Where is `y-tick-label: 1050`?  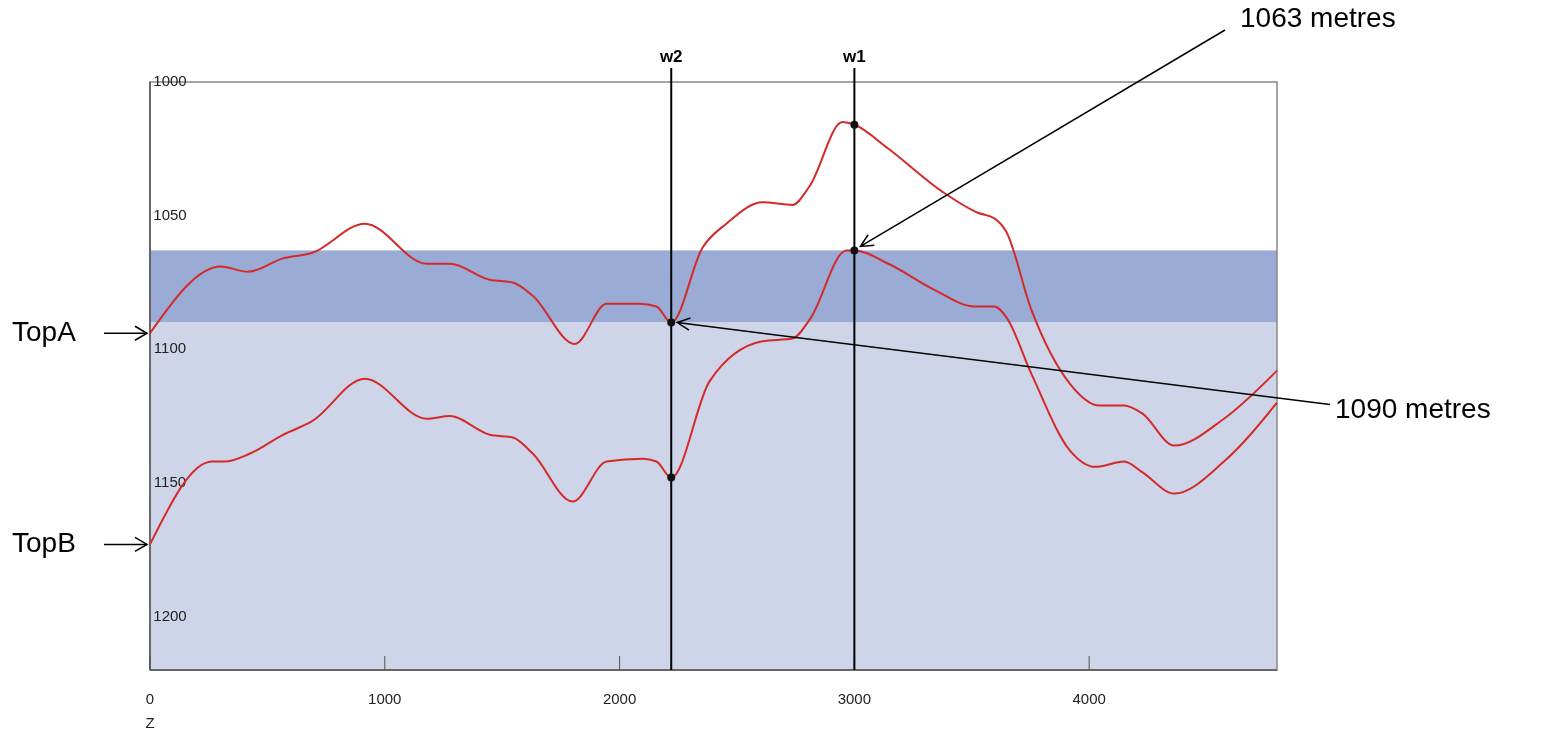 y-tick-label: 1050 is located at coordinates (170, 214).